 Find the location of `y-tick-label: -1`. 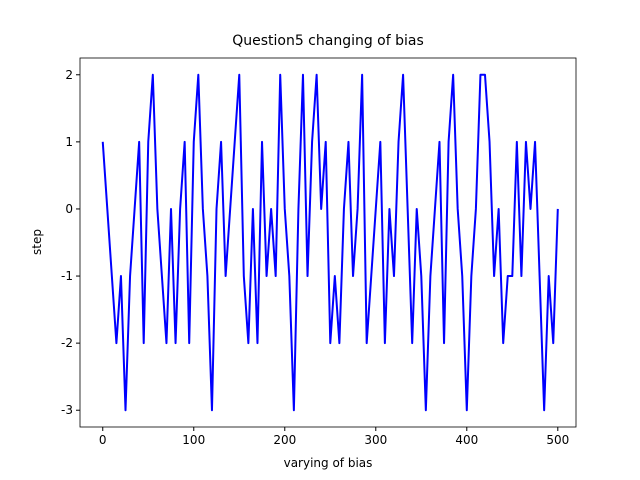

y-tick-label: -1 is located at coordinates (67, 276).